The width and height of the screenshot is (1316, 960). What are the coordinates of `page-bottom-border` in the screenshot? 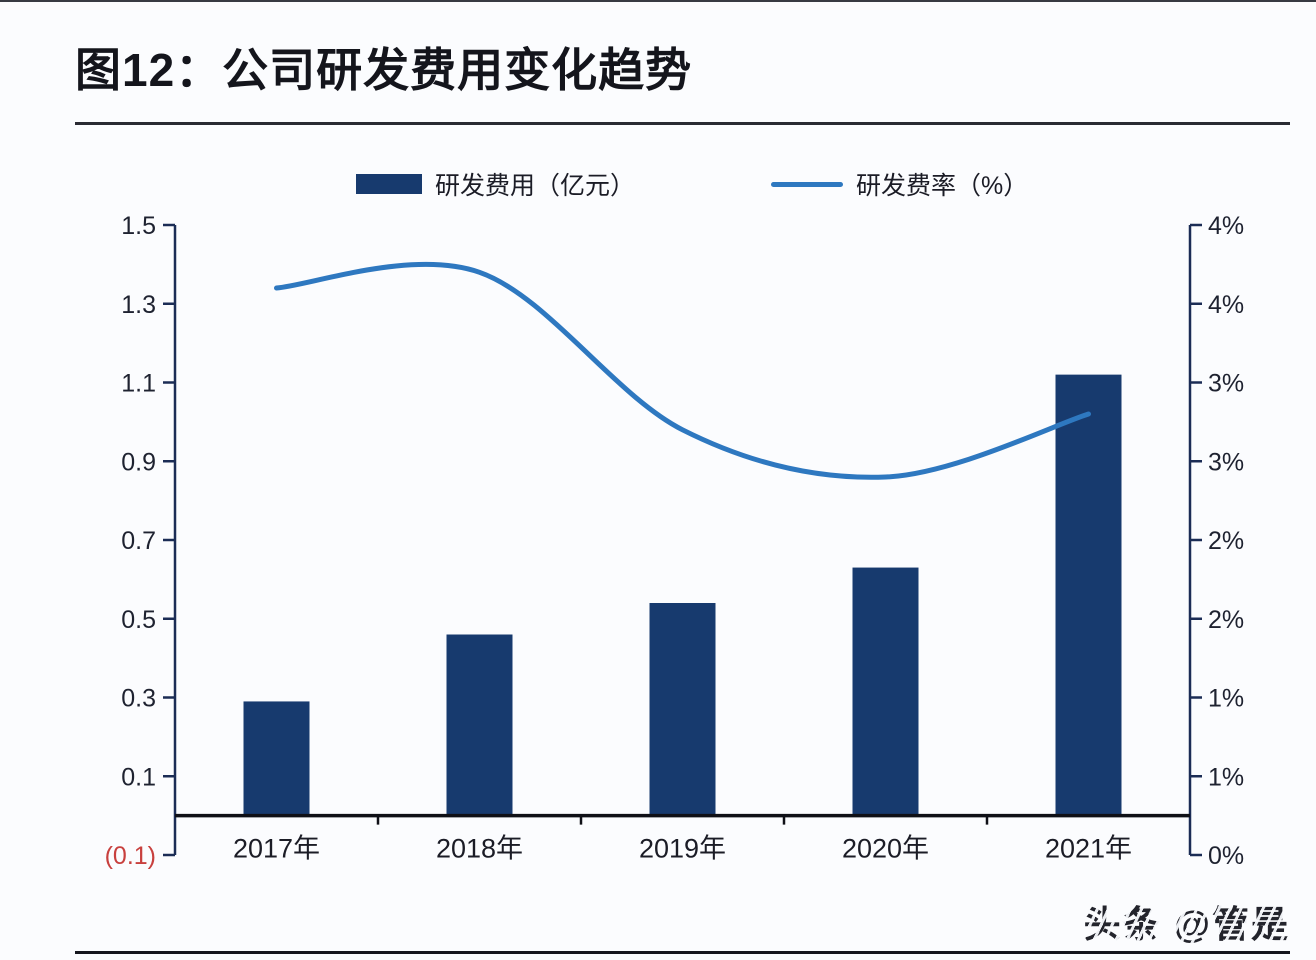 It's located at (682, 952).